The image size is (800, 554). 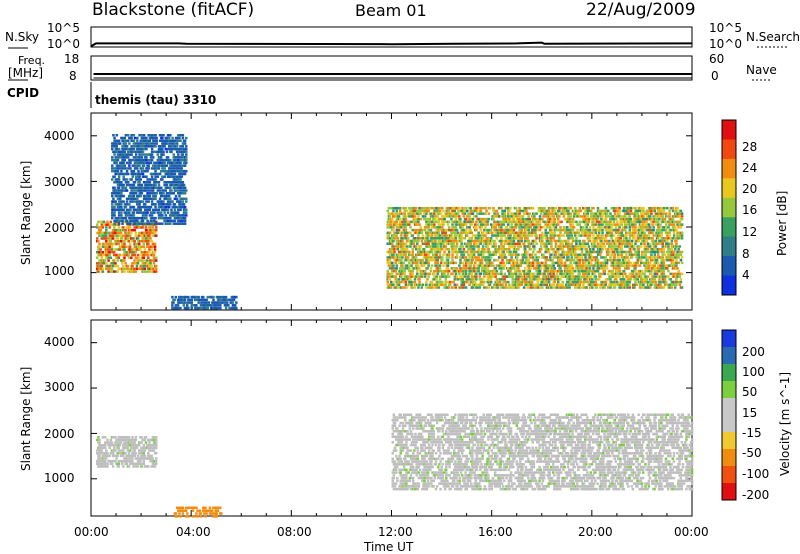 What do you see at coordinates (750, 189) in the screenshot?
I see `power-cbar-tick-20: 20` at bounding box center [750, 189].